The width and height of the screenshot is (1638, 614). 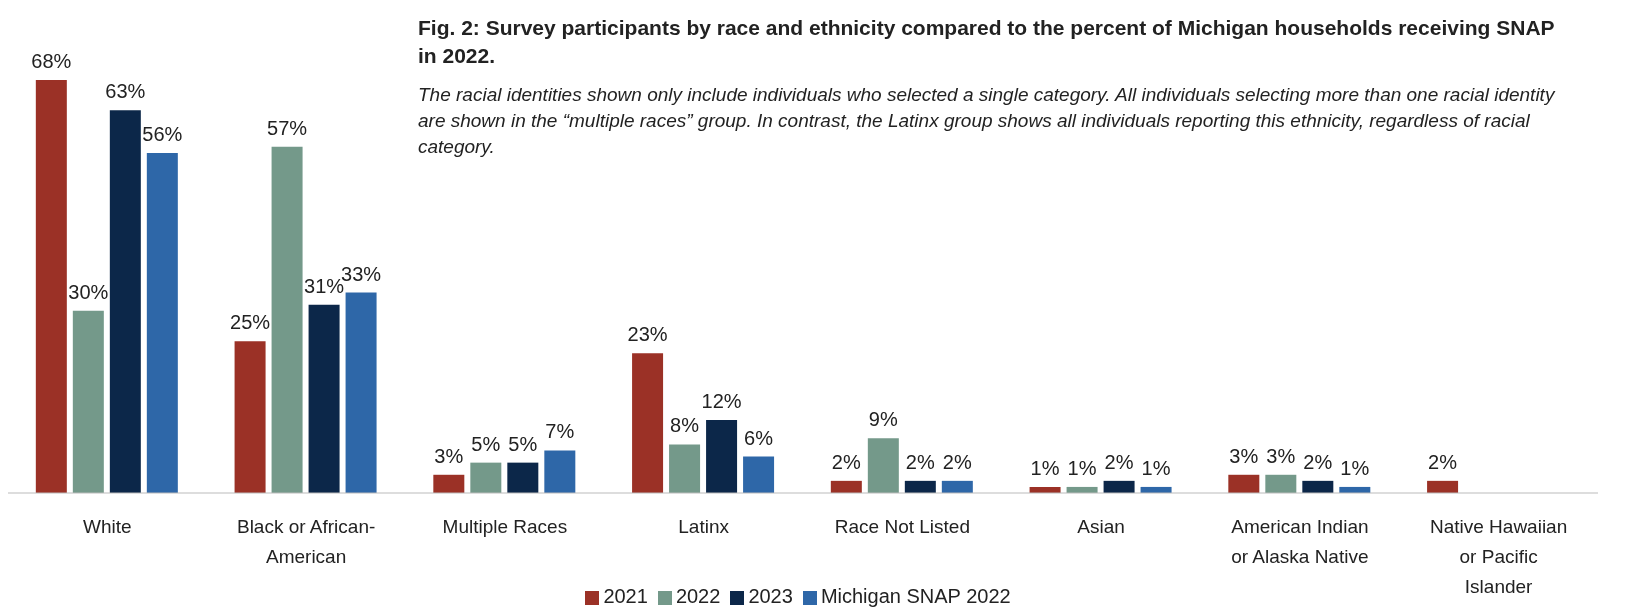 What do you see at coordinates (987, 121) in the screenshot?
I see `text: The racial identities shown only include individuals who selected a single category. All individuals selecting more than one racial identity are shown in the “multiple races” group. In contrast, the Latinx group shows all individuals reporting this ethnicity, regardless of racial category.` at bounding box center [987, 121].